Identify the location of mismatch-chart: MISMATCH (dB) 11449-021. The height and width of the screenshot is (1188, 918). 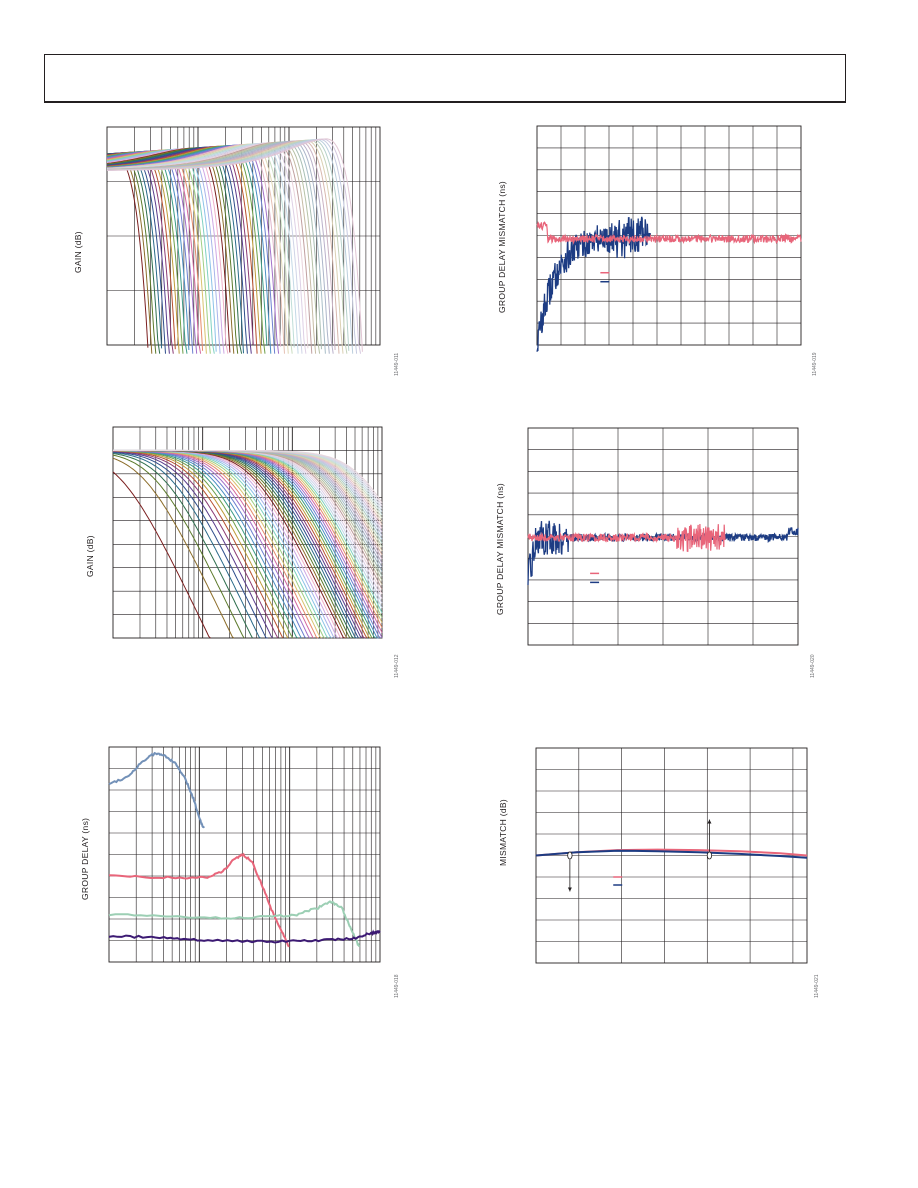
(660, 870).